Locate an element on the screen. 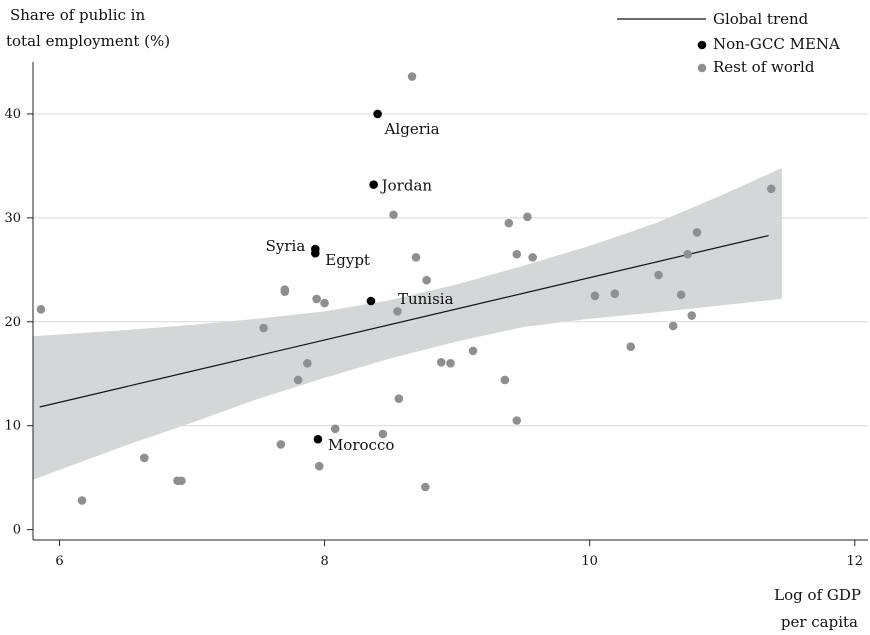 The height and width of the screenshot is (635, 870). mena-point-morocco is located at coordinates (318, 439).